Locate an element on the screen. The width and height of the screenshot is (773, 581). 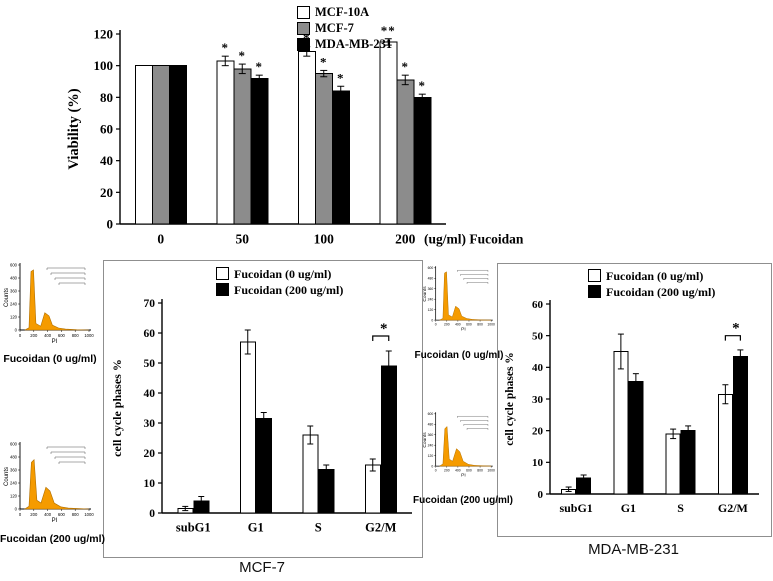
flow-y-tick-label: 0 is located at coordinates (432, 466).